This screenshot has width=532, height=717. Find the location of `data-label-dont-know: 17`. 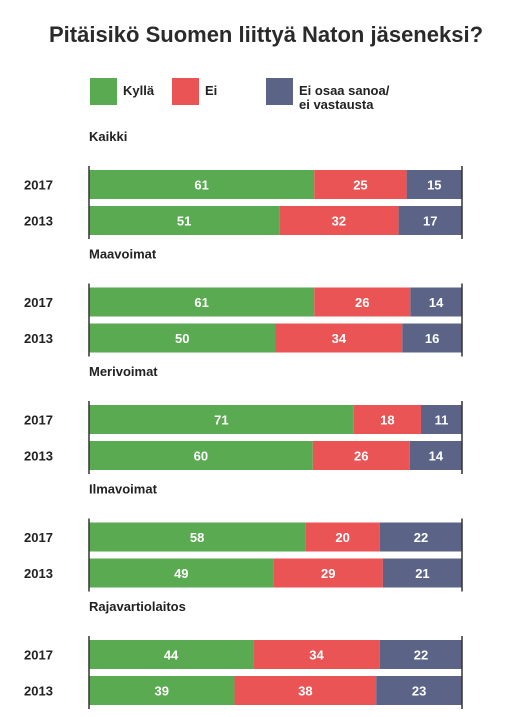

data-label-dont-know: 17 is located at coordinates (430, 221).